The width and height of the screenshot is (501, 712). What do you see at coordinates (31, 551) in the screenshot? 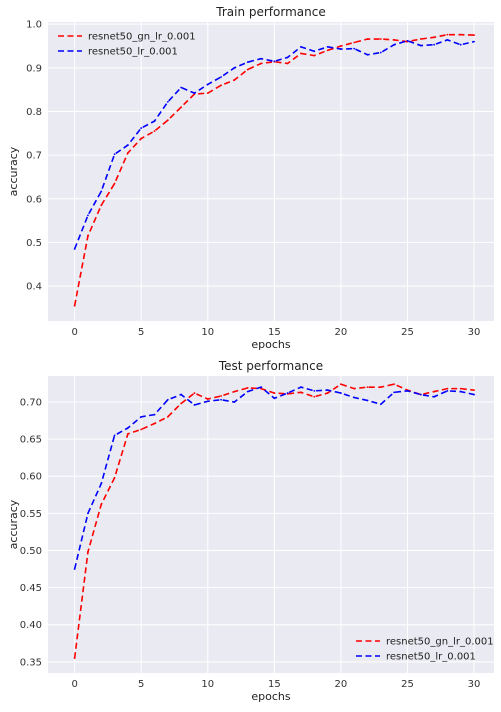
I see `y-tick-label: 0.50` at bounding box center [31, 551].